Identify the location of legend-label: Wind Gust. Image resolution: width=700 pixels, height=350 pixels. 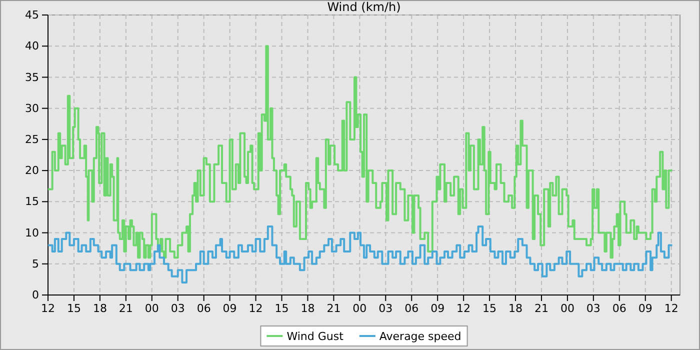
(315, 336).